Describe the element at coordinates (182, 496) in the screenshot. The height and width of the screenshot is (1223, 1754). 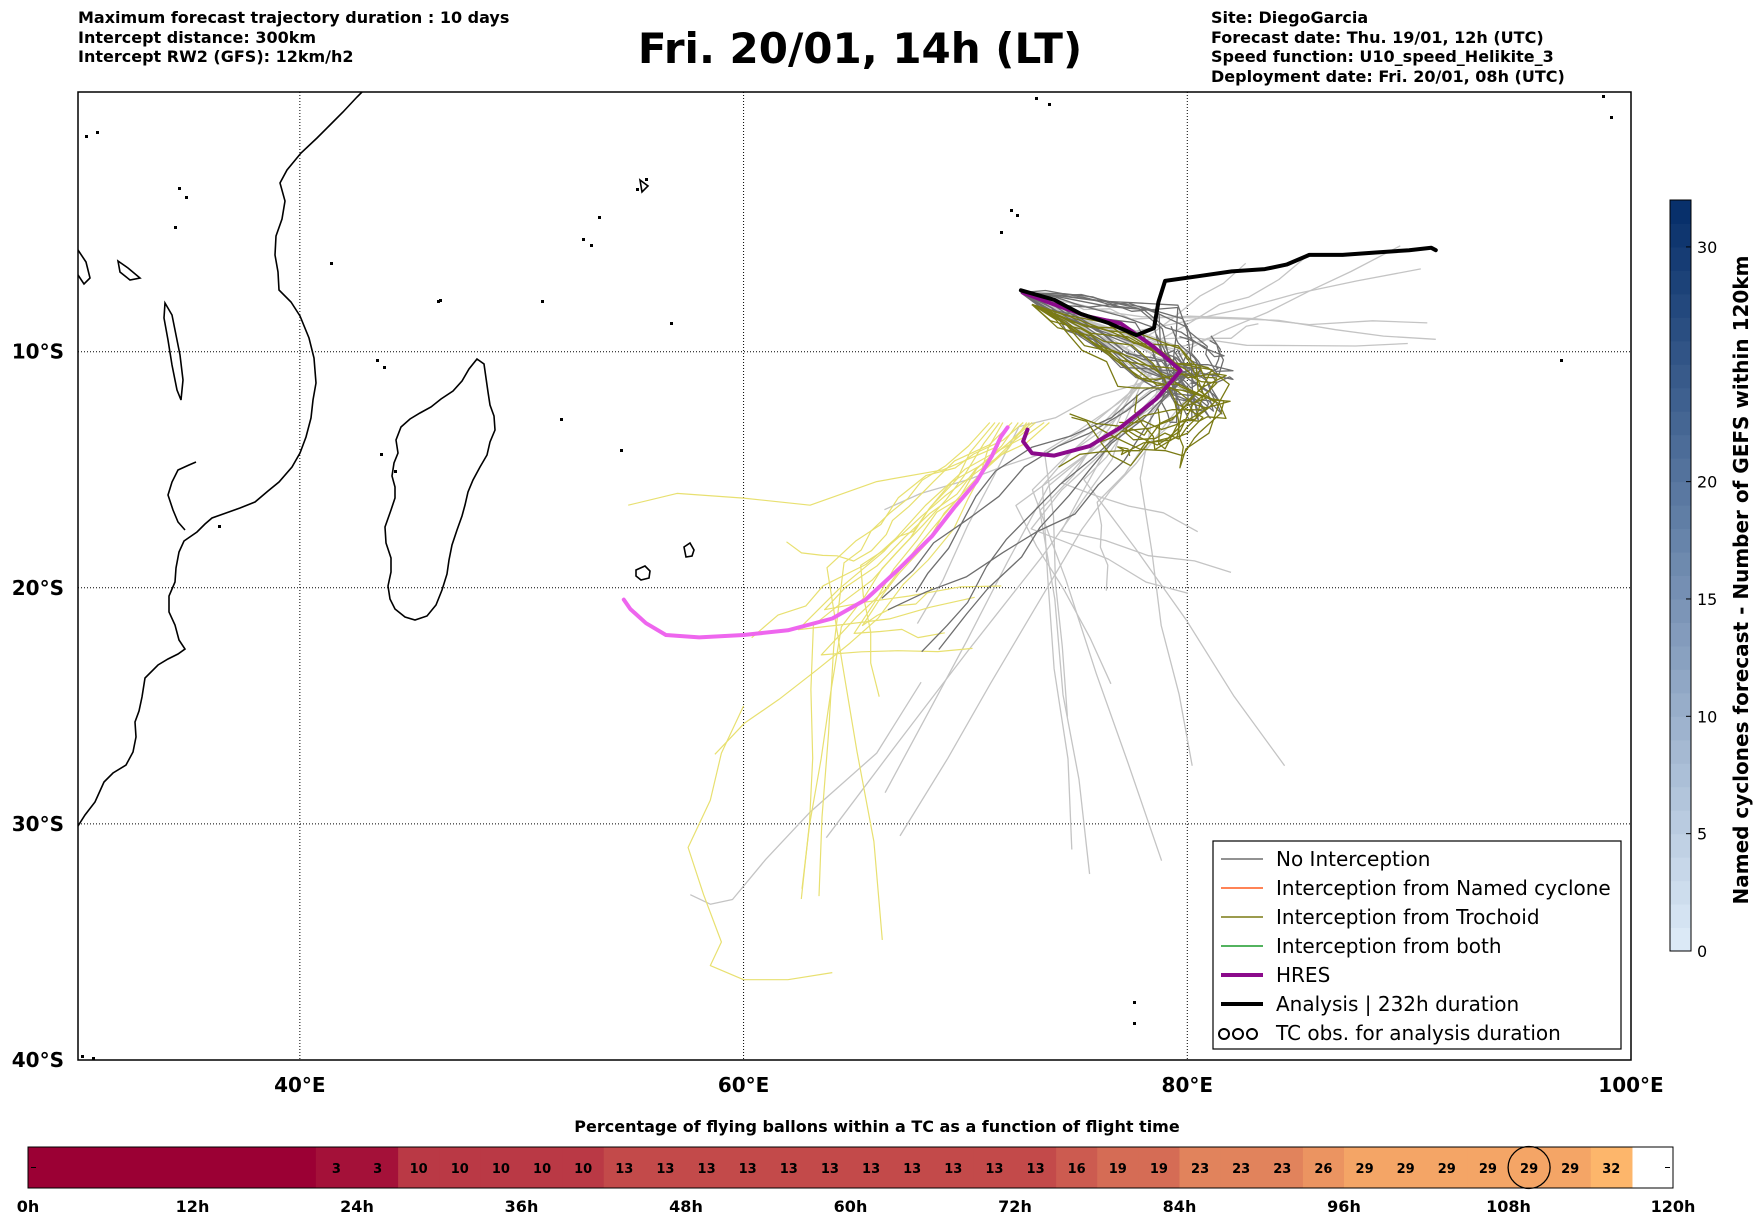
I see `mozambique-channel-coast` at that location.